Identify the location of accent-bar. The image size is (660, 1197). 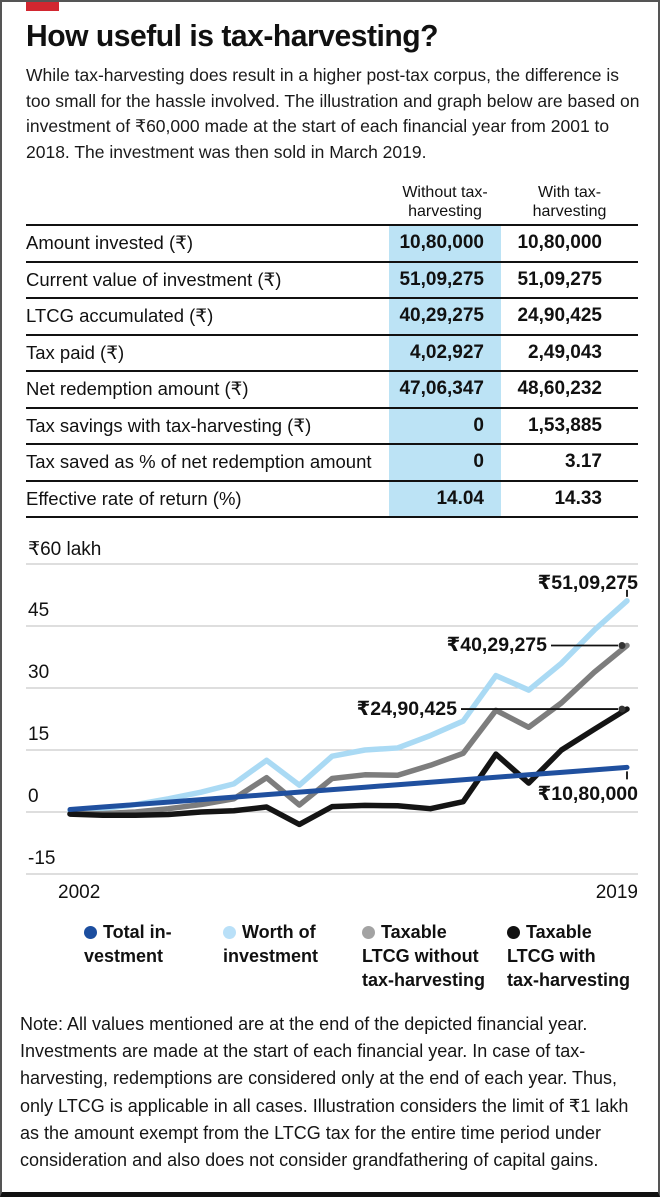
(42, 6).